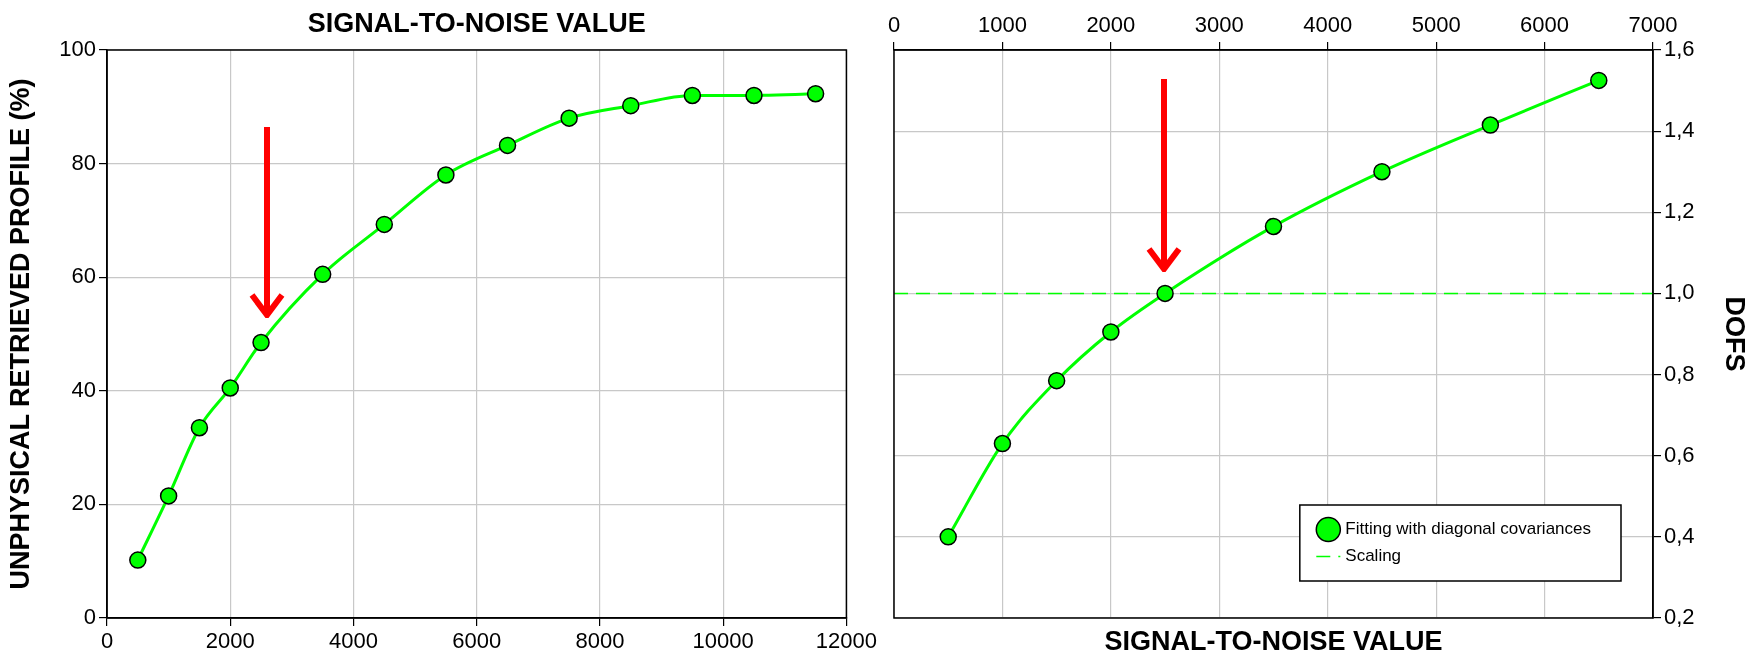 The height and width of the screenshot is (663, 1763). I want to click on x-tick-label: 3000, so click(1219, 24).